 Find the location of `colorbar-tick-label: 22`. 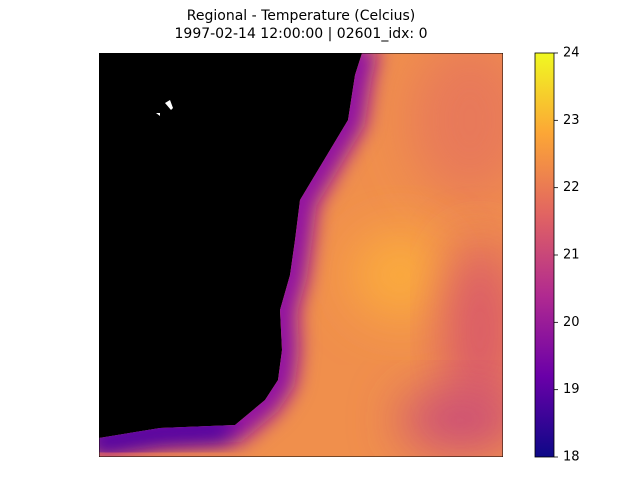

colorbar-tick-label: 22 is located at coordinates (571, 187).